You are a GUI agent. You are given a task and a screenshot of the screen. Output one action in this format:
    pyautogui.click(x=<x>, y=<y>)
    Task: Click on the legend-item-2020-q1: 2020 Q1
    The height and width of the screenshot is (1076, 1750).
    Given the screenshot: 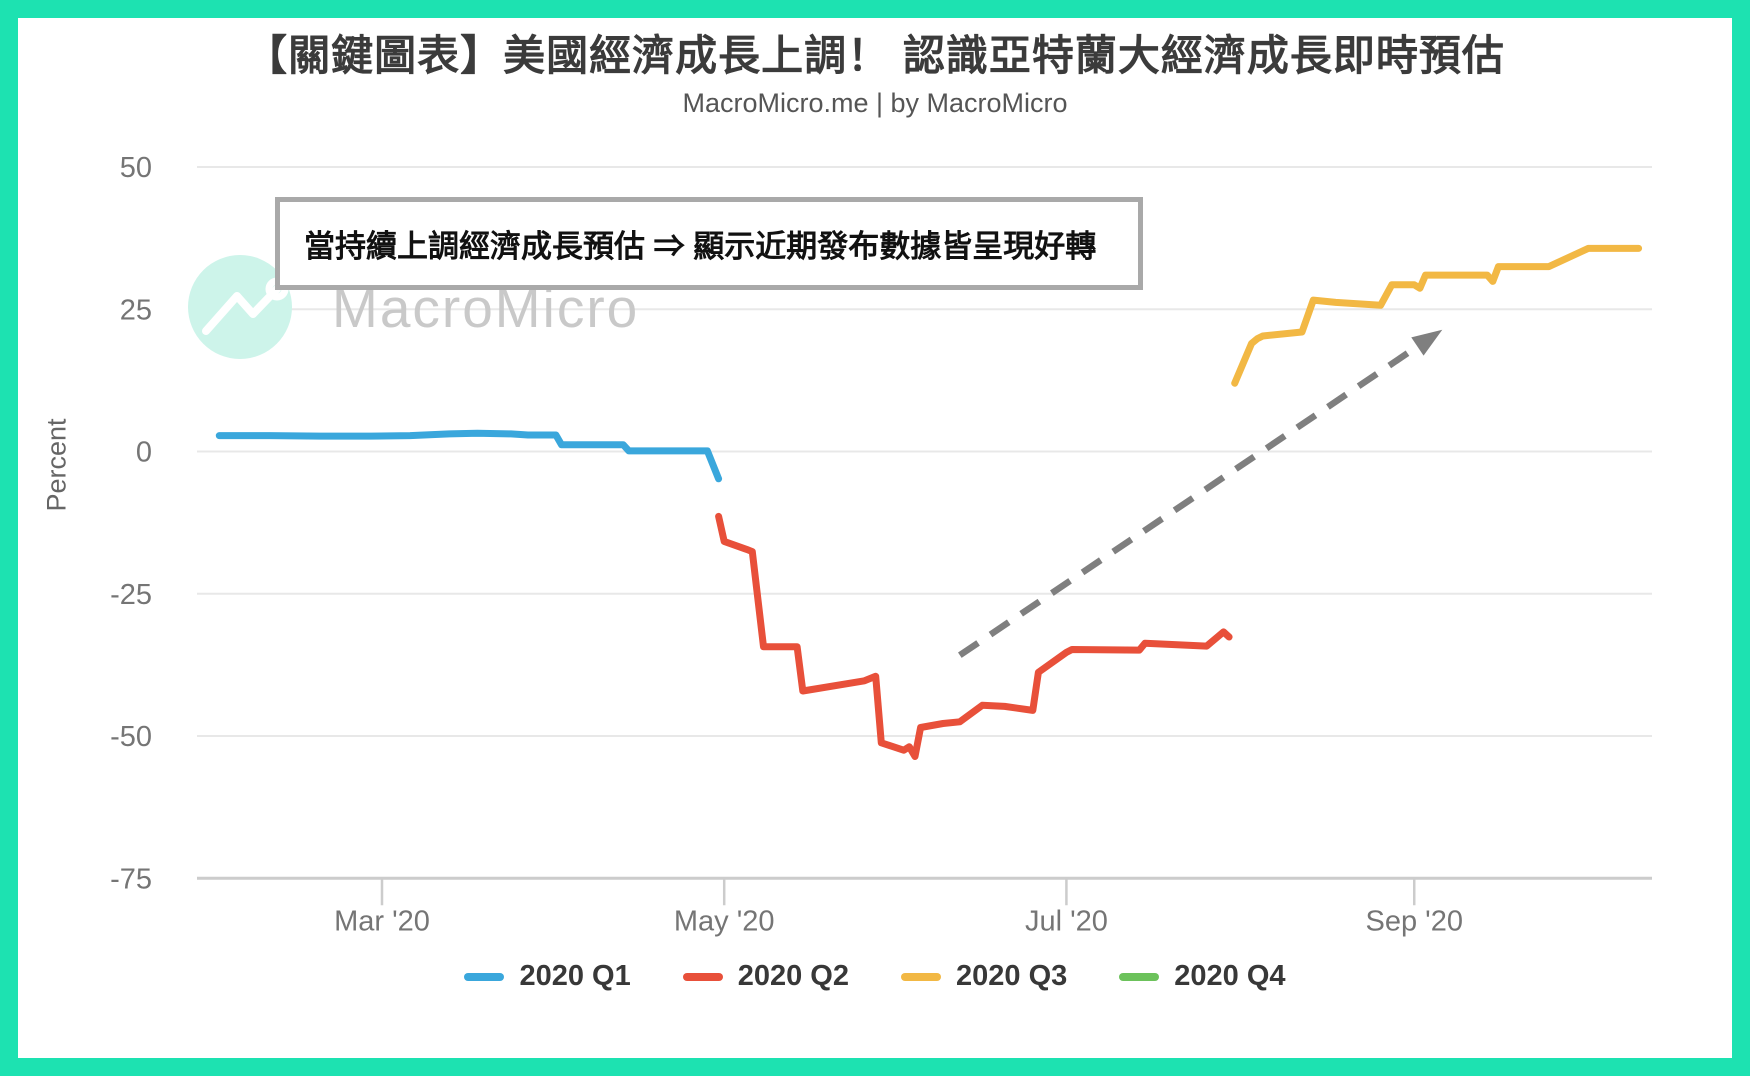 What is the action you would take?
    pyautogui.click(x=547, y=976)
    